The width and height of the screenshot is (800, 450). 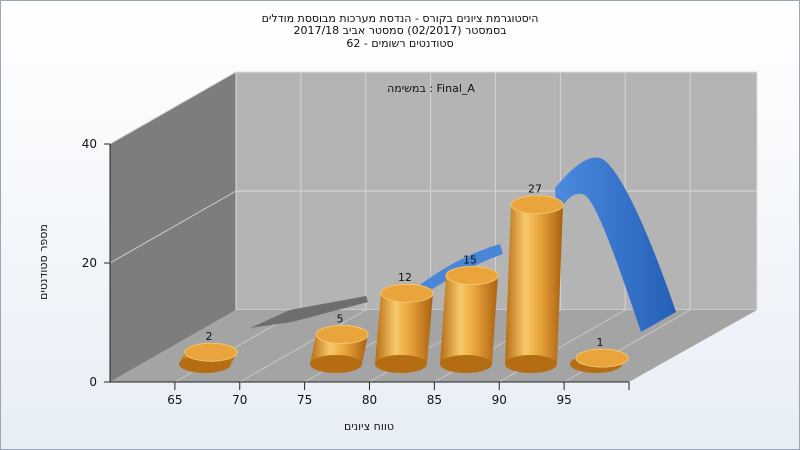 I want to click on bar-1: 5, so click(x=339, y=343).